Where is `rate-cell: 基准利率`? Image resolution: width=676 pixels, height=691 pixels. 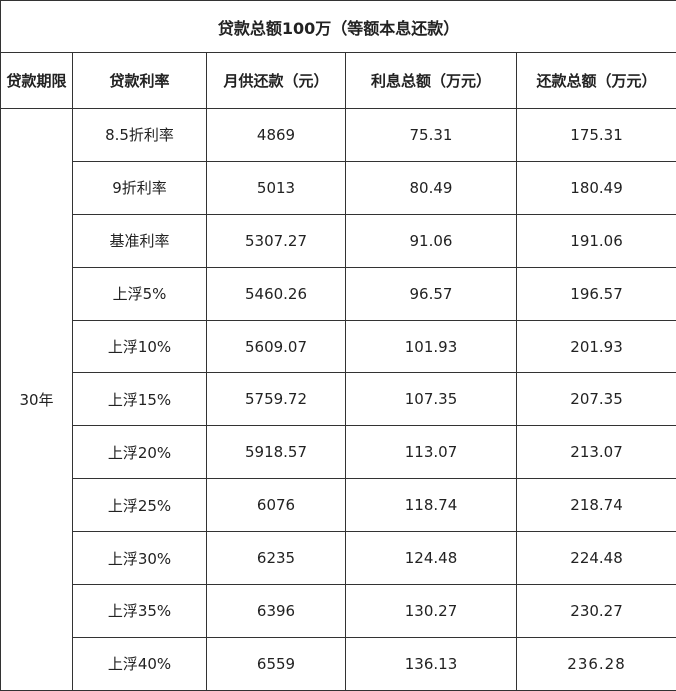 rate-cell: 基准利率 is located at coordinates (140, 240).